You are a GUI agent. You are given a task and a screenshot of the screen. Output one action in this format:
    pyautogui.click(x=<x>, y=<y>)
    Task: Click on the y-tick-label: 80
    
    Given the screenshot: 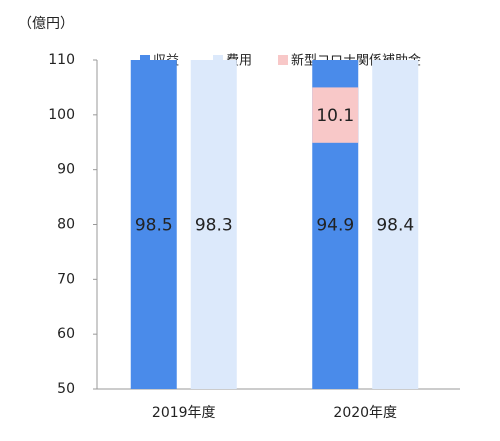 What is the action you would take?
    pyautogui.click(x=66, y=225)
    